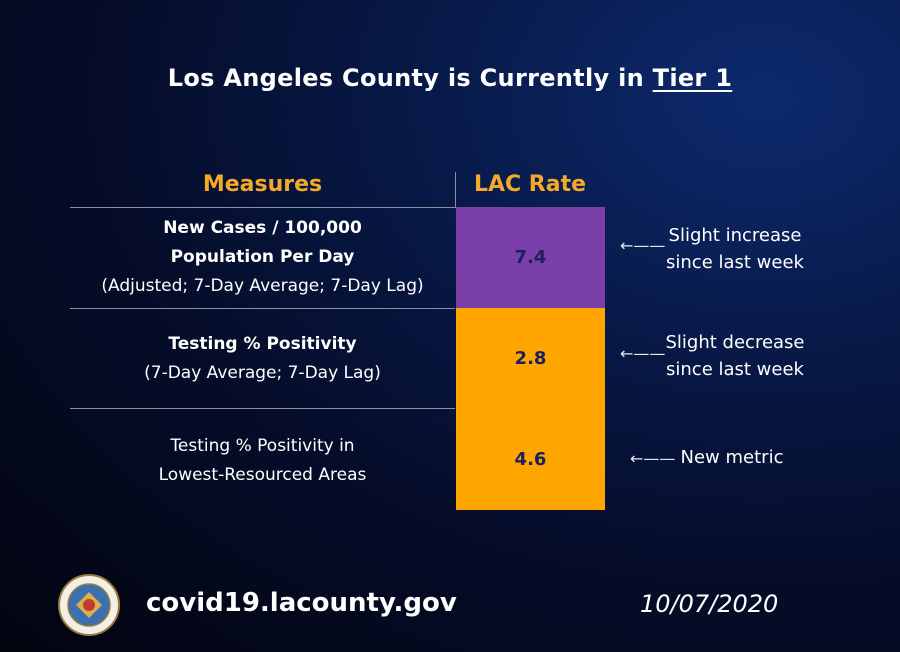 This screenshot has height=652, width=900. I want to click on measure-line: Lowest-Resourced Areas, so click(262, 475).